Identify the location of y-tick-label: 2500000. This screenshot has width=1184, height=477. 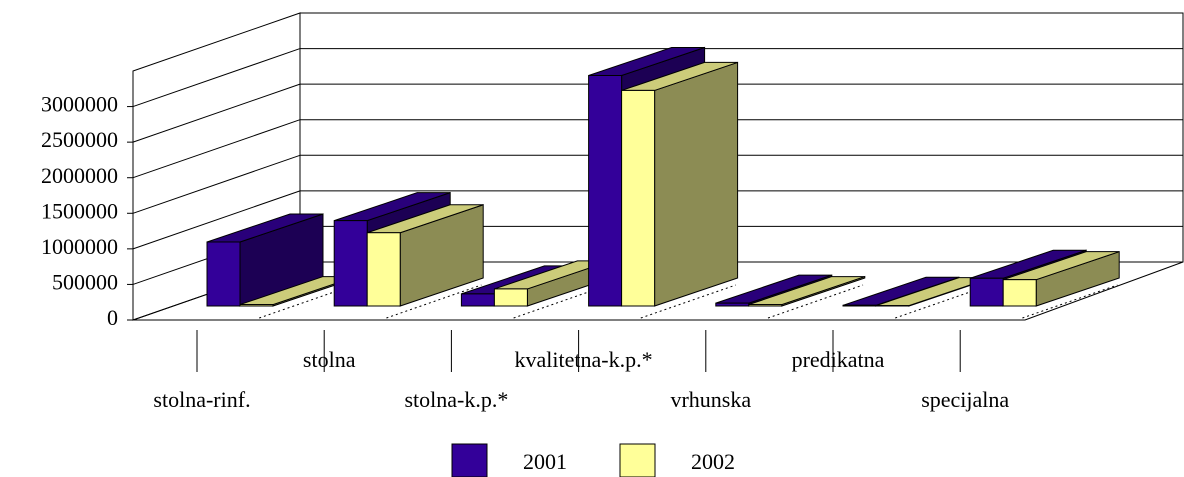
(79, 139).